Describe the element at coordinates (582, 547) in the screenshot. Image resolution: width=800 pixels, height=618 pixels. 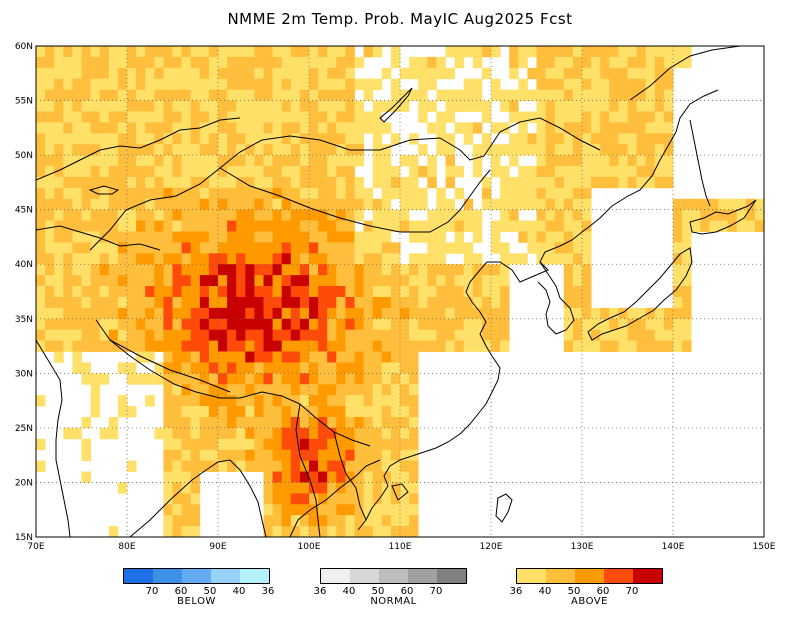
I see `longitude-label: 130E` at that location.